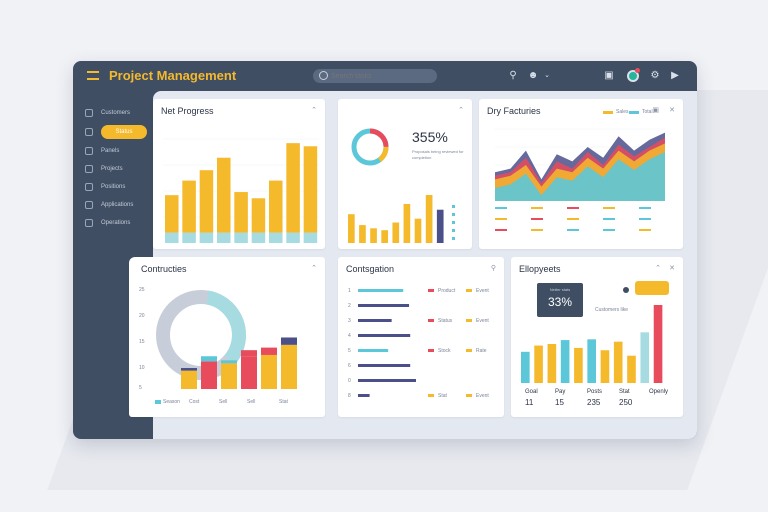 The height and width of the screenshot is (512, 768). Describe the element at coordinates (547, 75) in the screenshot. I see `chevron-down-icon: ⌄` at that location.